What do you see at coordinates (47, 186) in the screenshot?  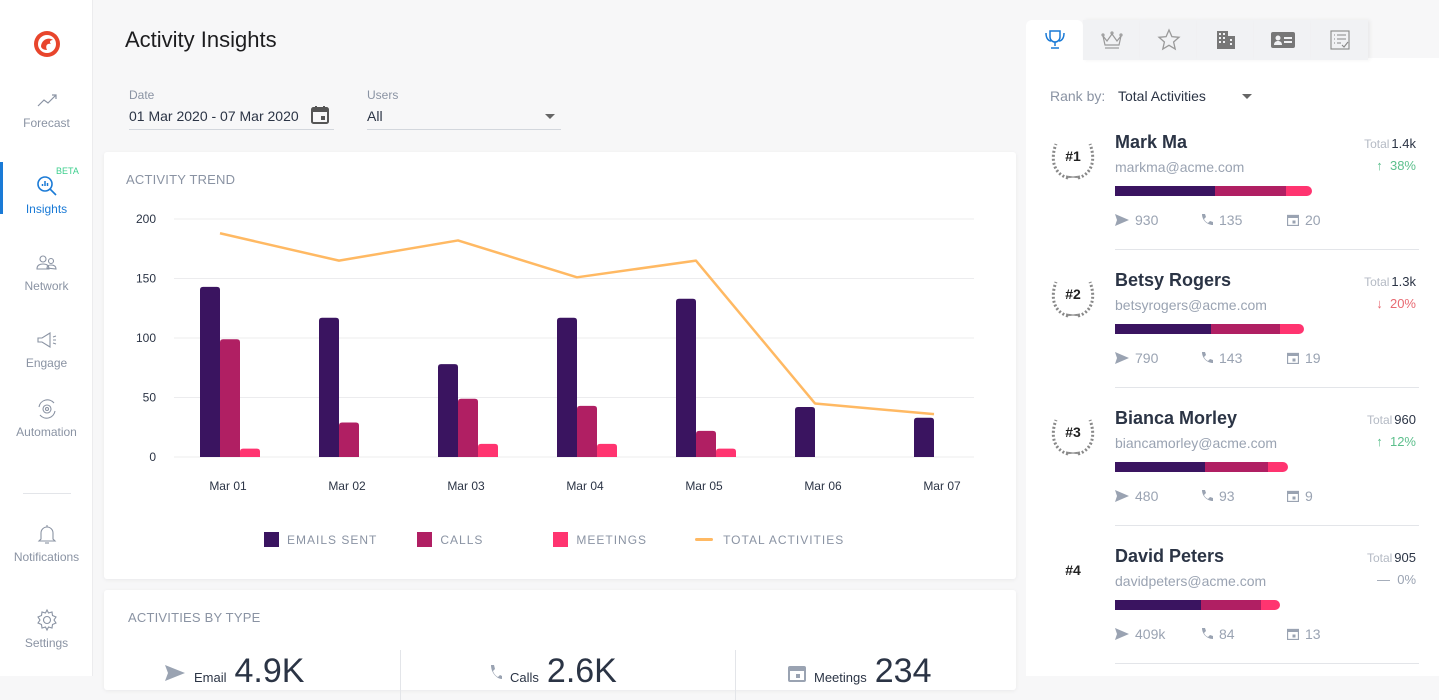 I see `insights-icon` at bounding box center [47, 186].